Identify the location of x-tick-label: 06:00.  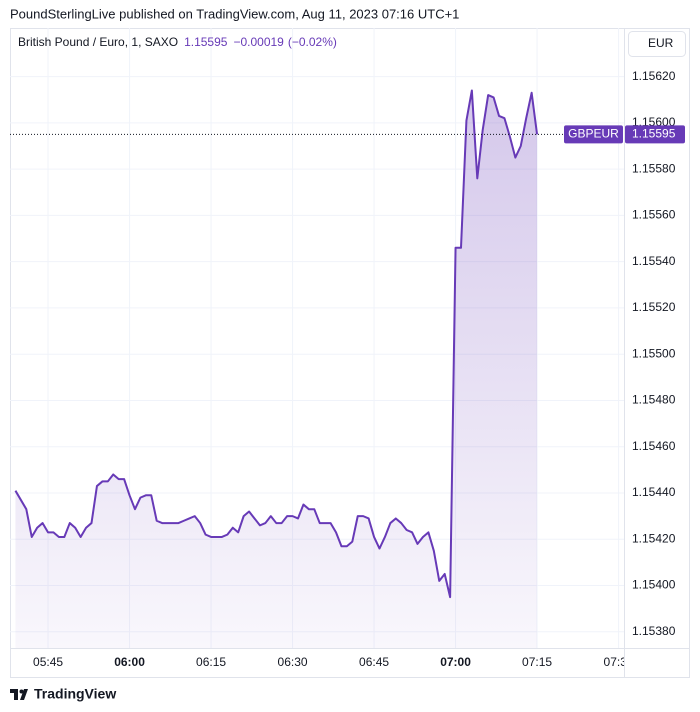
(129, 662).